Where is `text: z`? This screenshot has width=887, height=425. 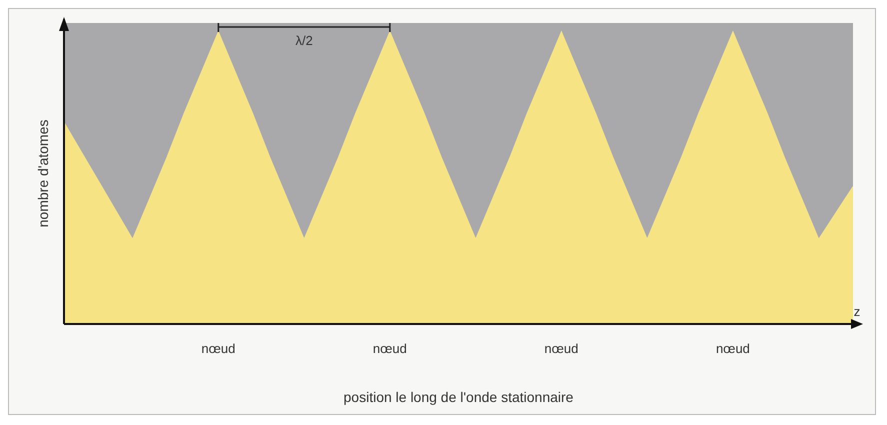
text: z is located at coordinates (857, 311).